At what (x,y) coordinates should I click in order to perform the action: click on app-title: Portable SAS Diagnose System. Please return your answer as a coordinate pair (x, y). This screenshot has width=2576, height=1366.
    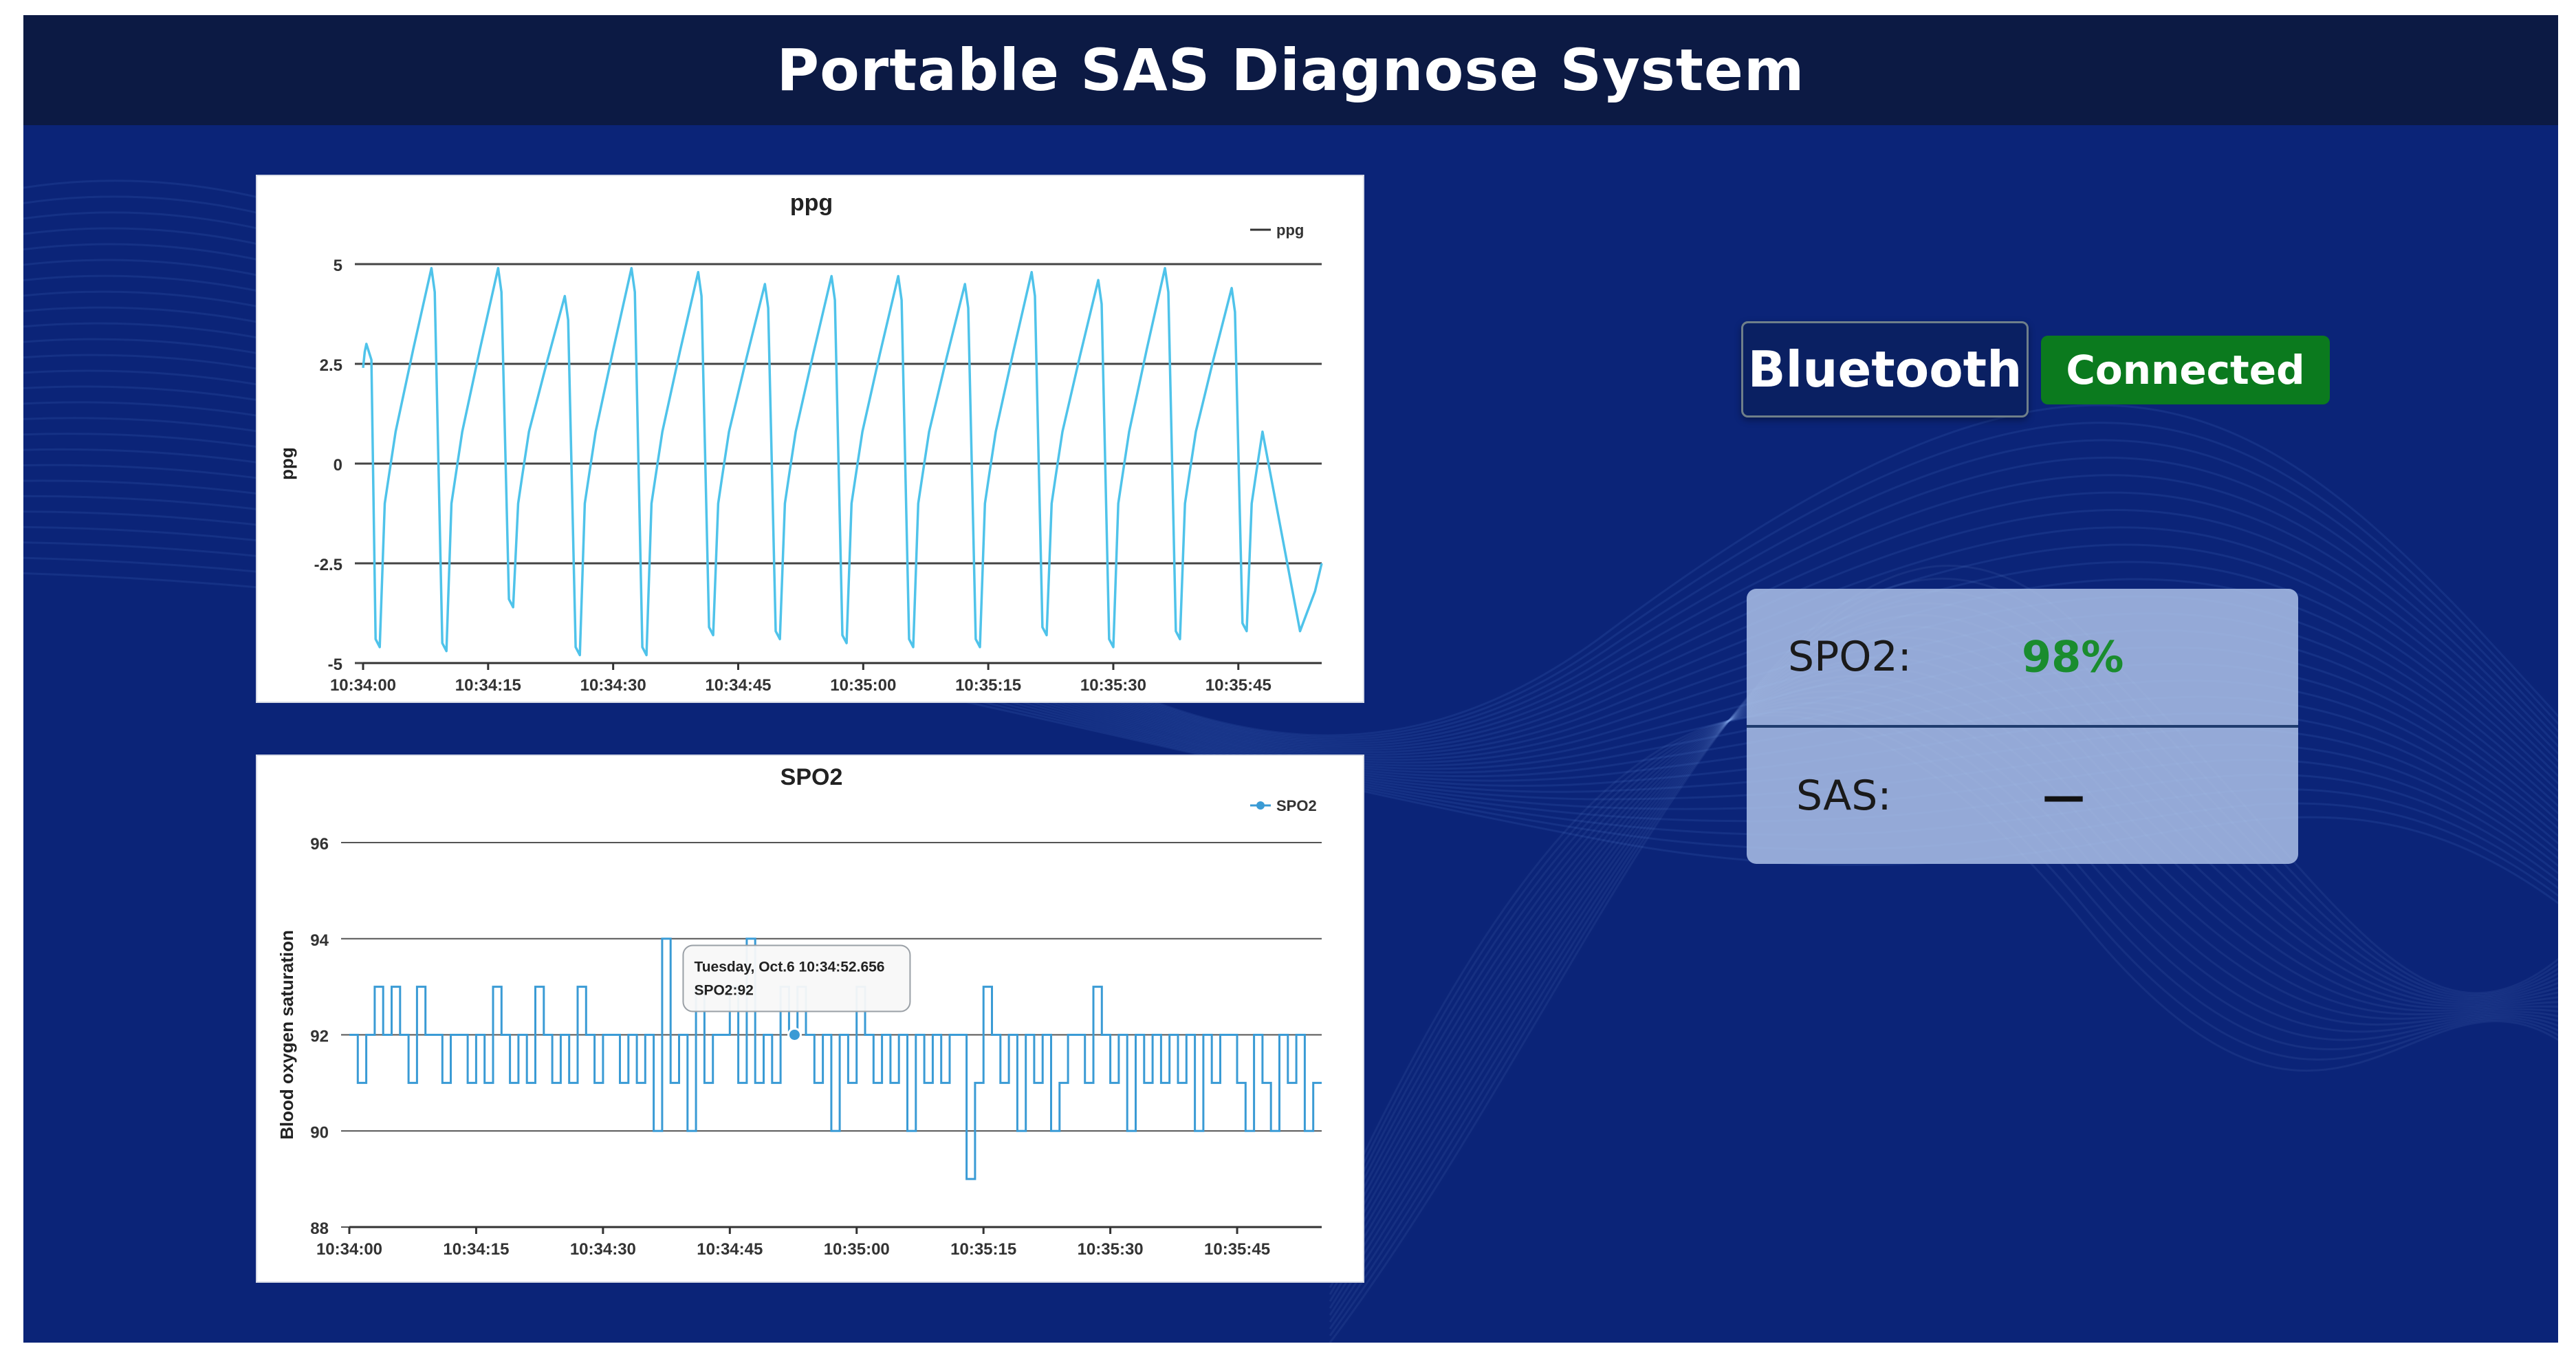
    Looking at the image, I should click on (1290, 70).